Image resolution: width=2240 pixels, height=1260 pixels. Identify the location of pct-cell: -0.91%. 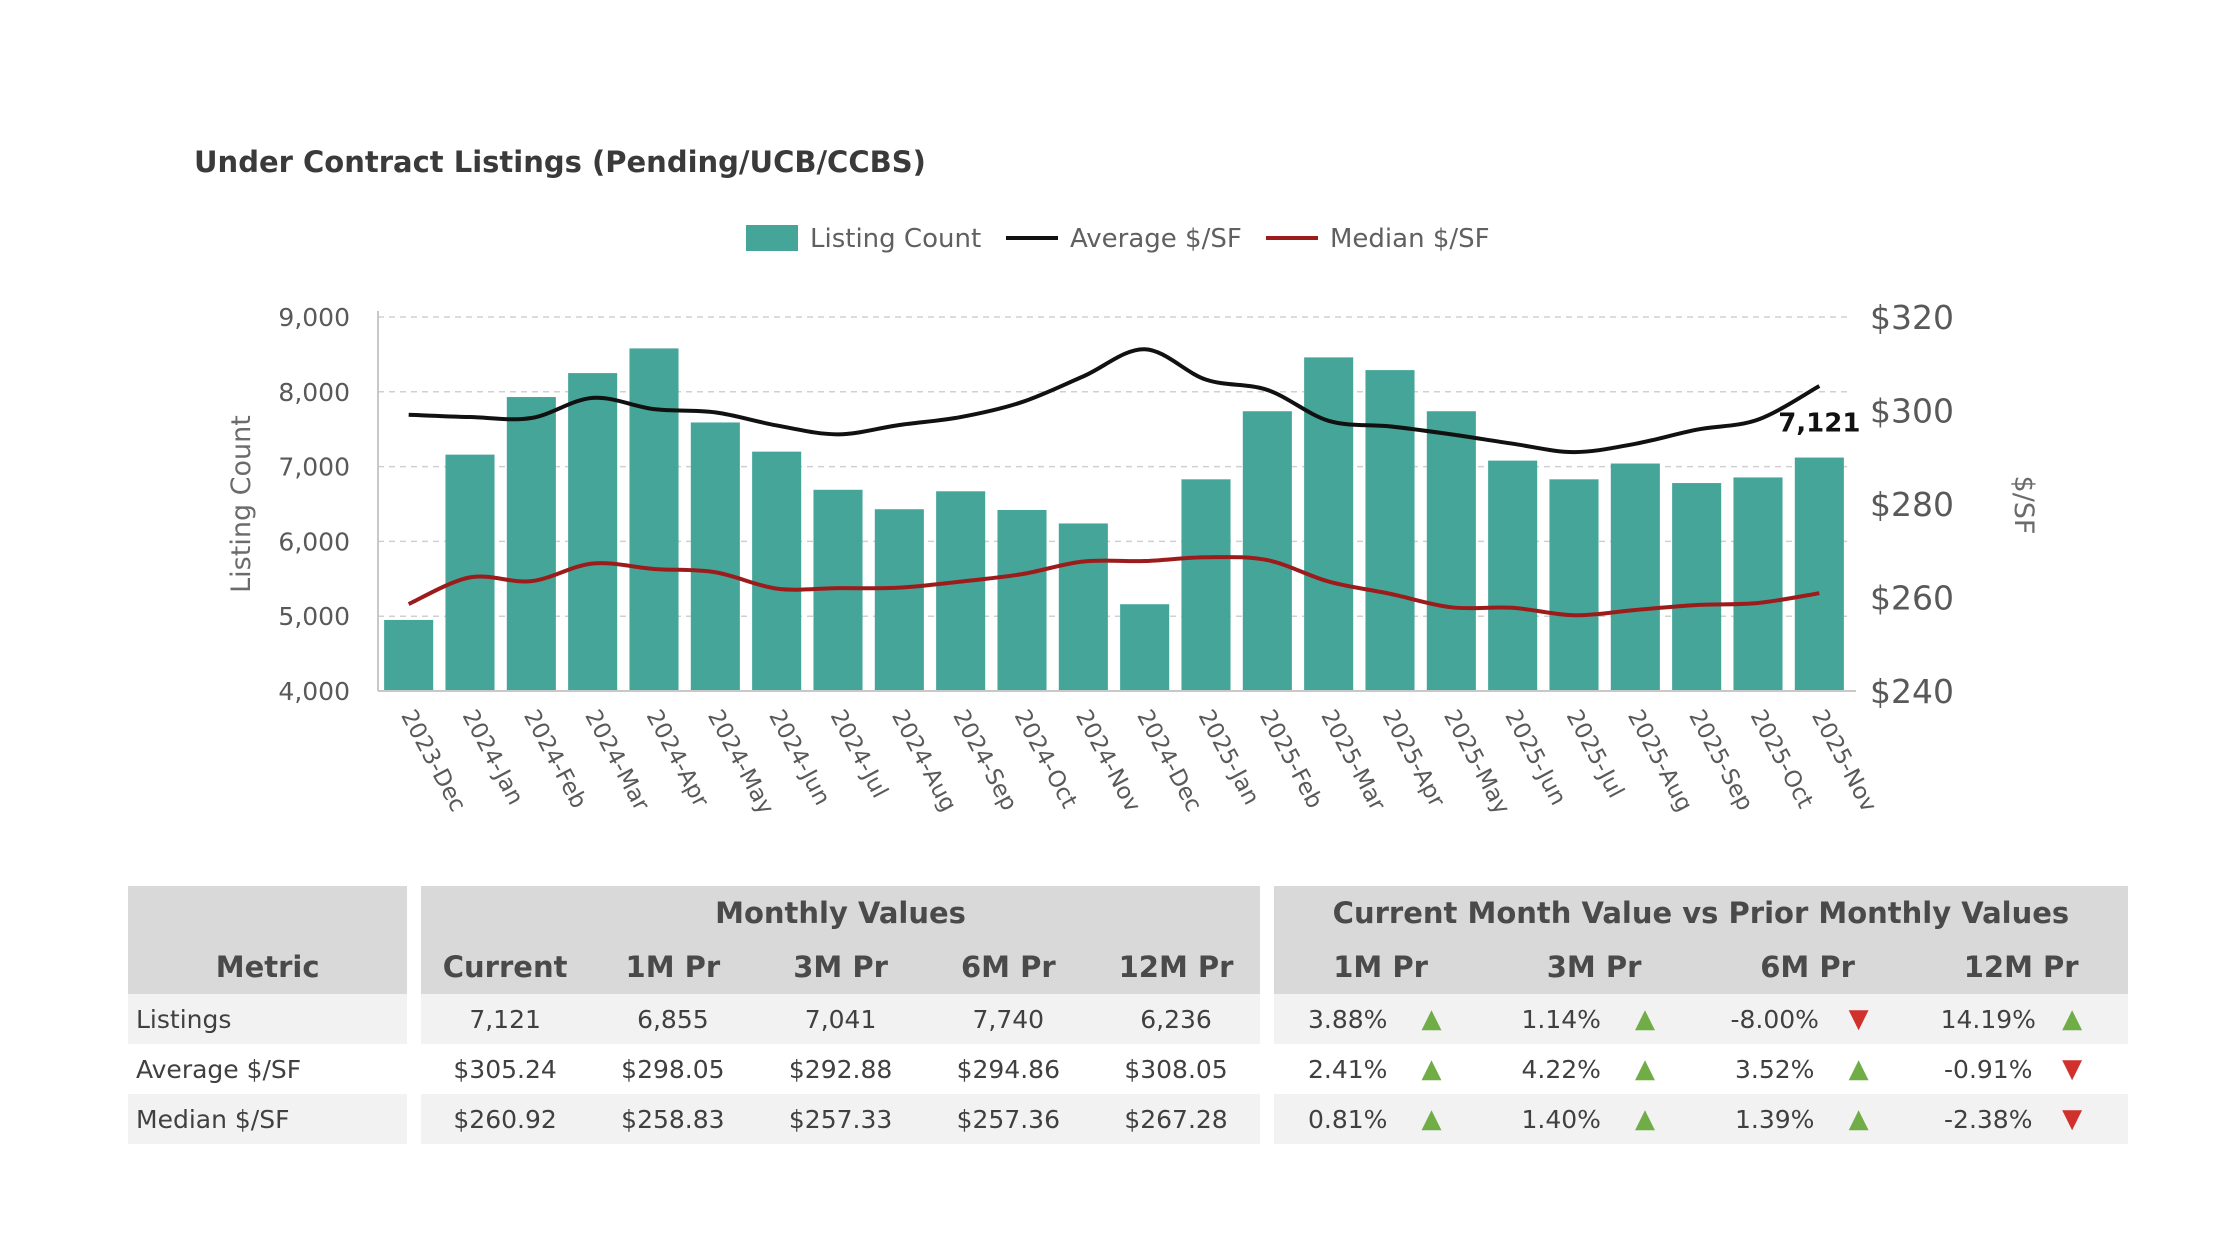
(1988, 1069).